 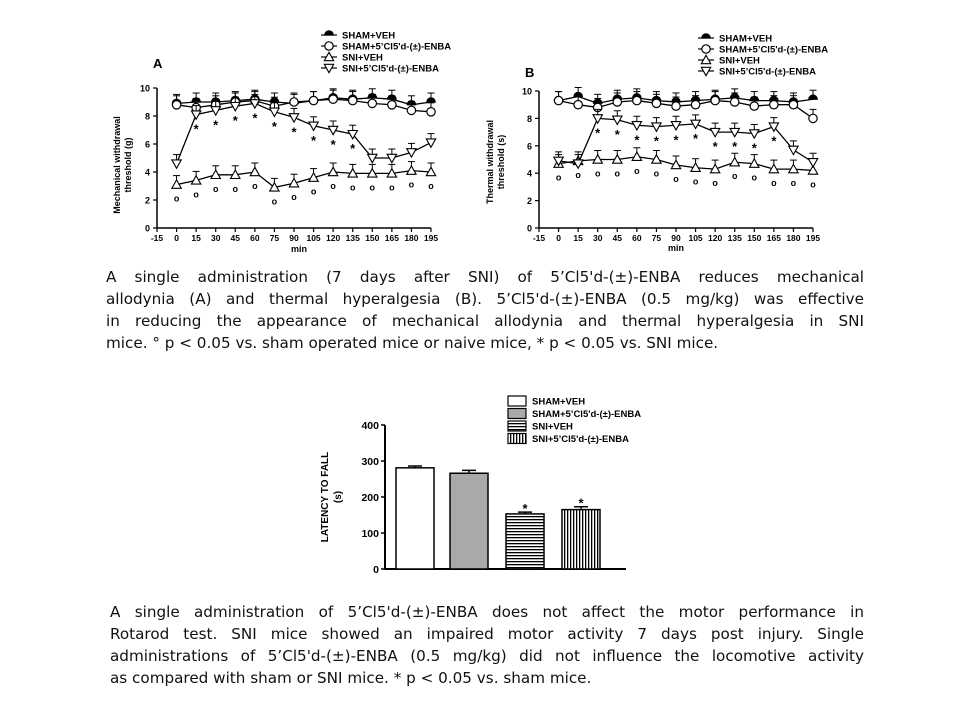 What do you see at coordinates (580, 439) in the screenshot?
I see `panel-c-legend-label: SNI+5’Cl5'd-(±)-ENBA` at bounding box center [580, 439].